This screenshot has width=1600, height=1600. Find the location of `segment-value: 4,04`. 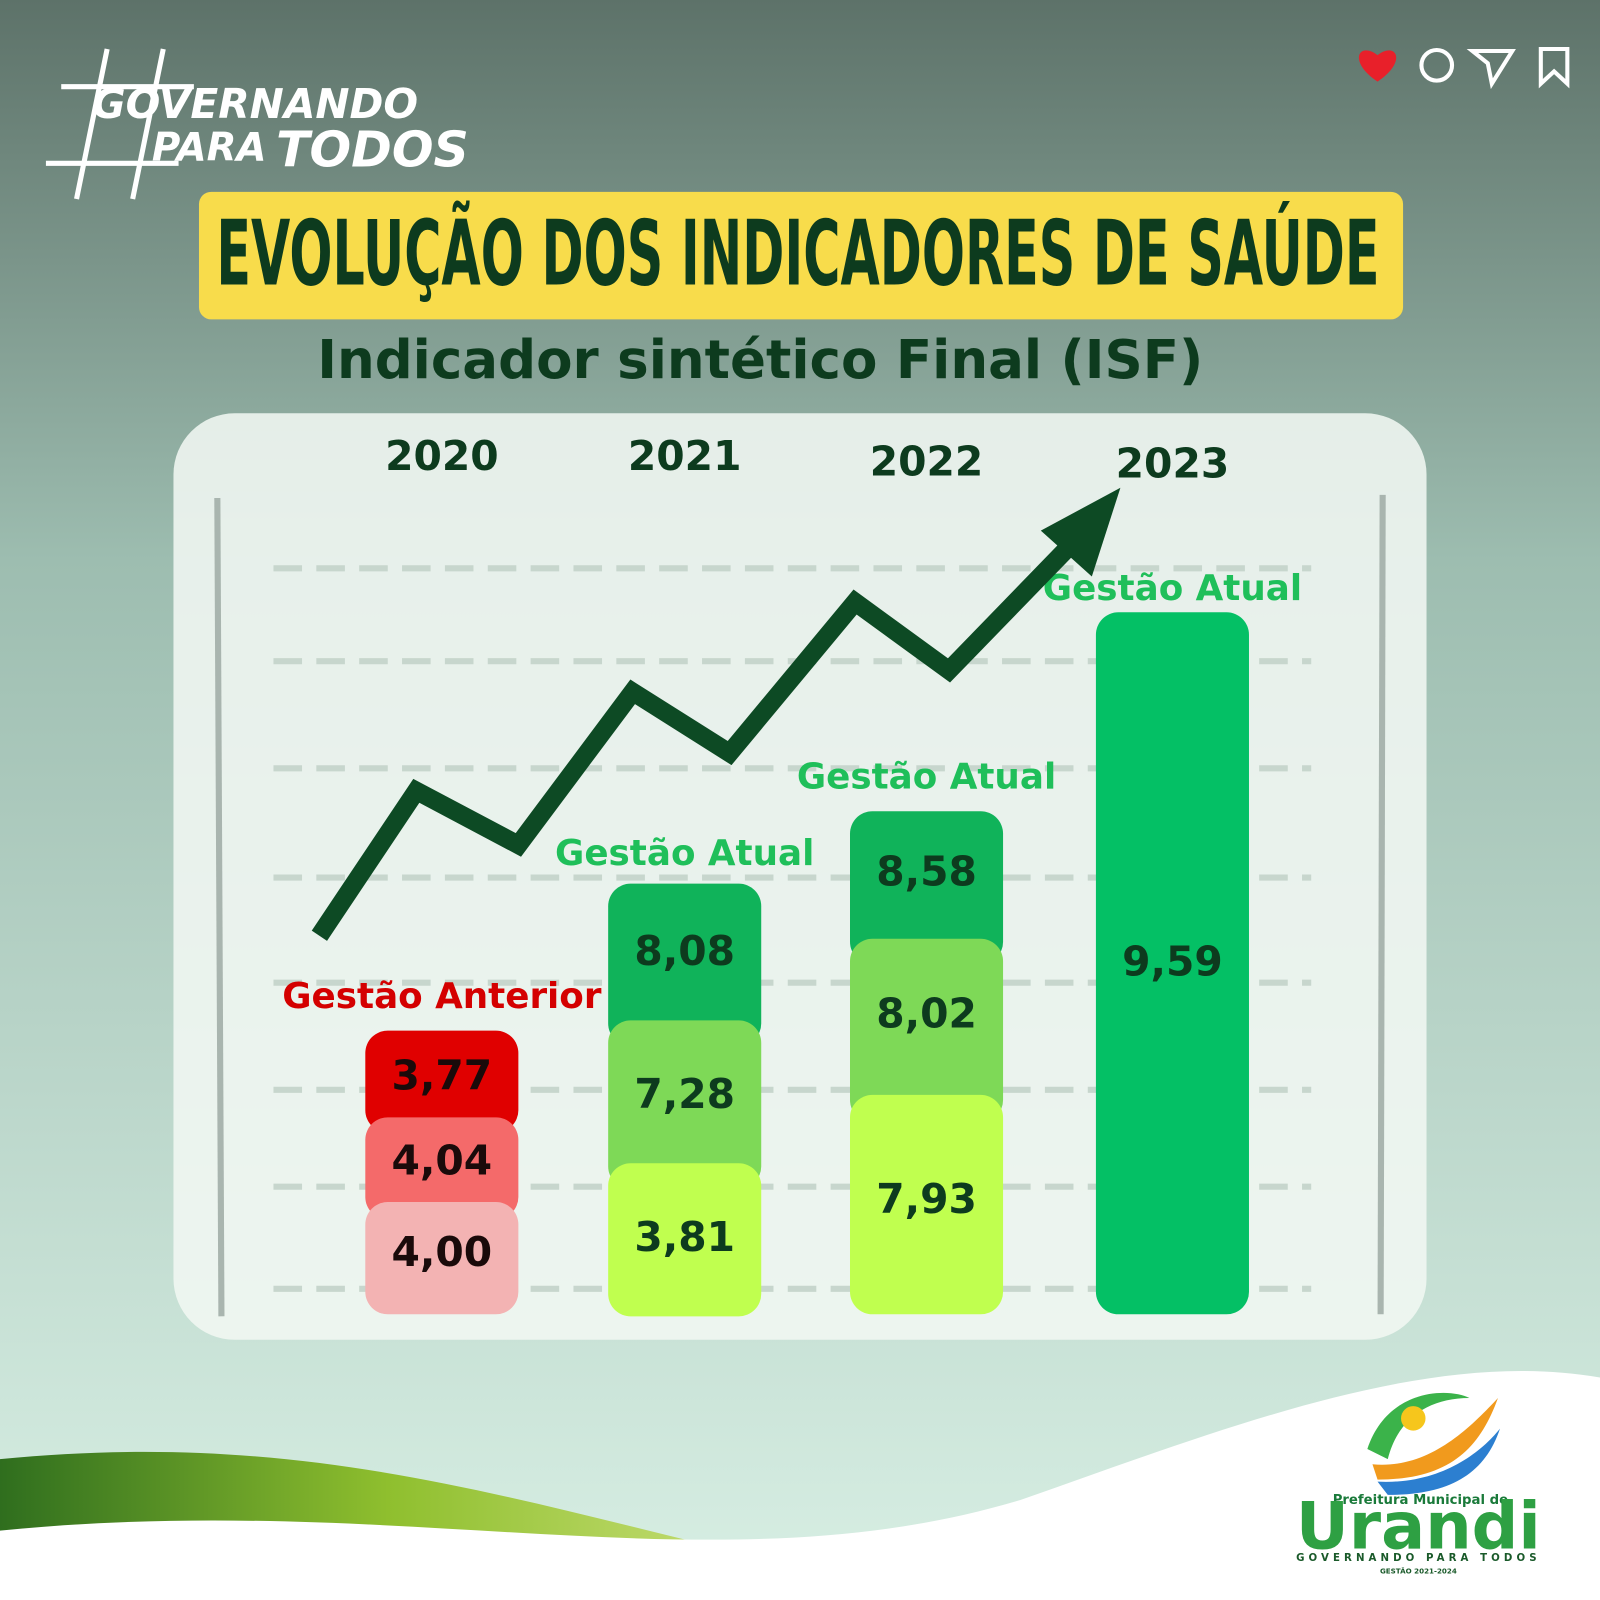

segment-value: 4,04 is located at coordinates (442, 1160).